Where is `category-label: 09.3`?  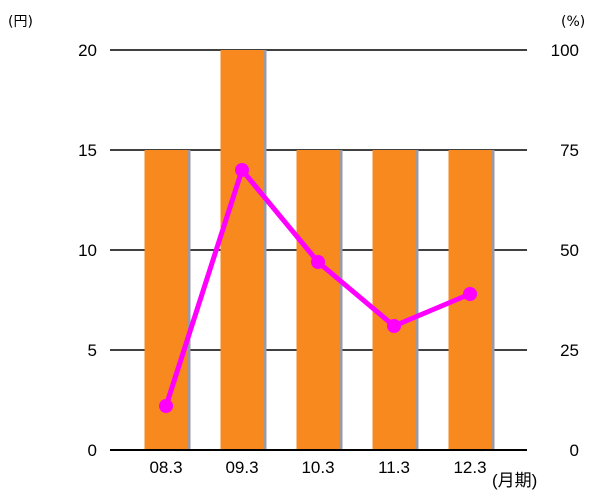 category-label: 09.3 is located at coordinates (241, 467).